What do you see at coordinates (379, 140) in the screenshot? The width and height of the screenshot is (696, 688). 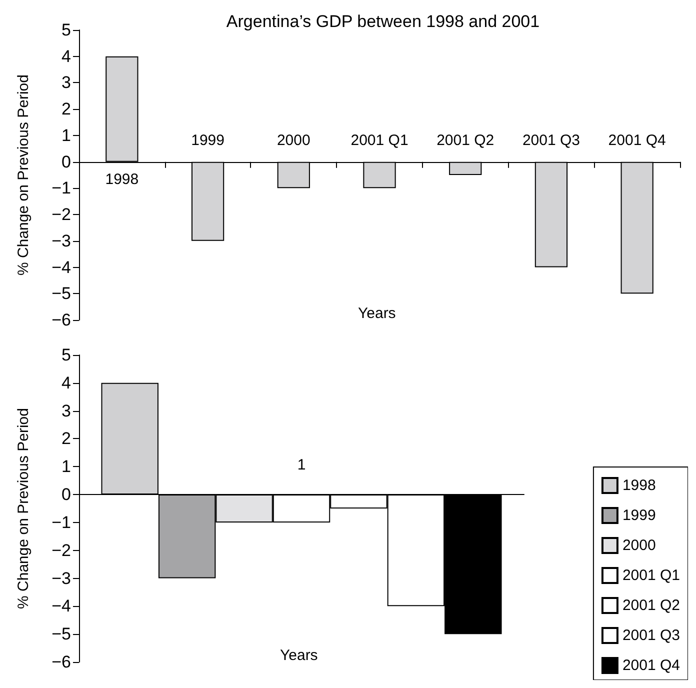 I see `x-tick-label: 2001 Q1` at bounding box center [379, 140].